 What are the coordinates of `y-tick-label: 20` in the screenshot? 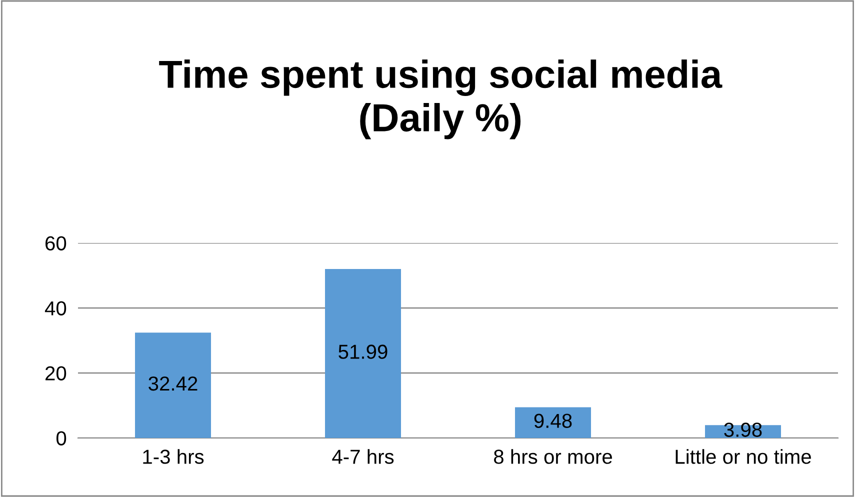 It's located at (56, 373).